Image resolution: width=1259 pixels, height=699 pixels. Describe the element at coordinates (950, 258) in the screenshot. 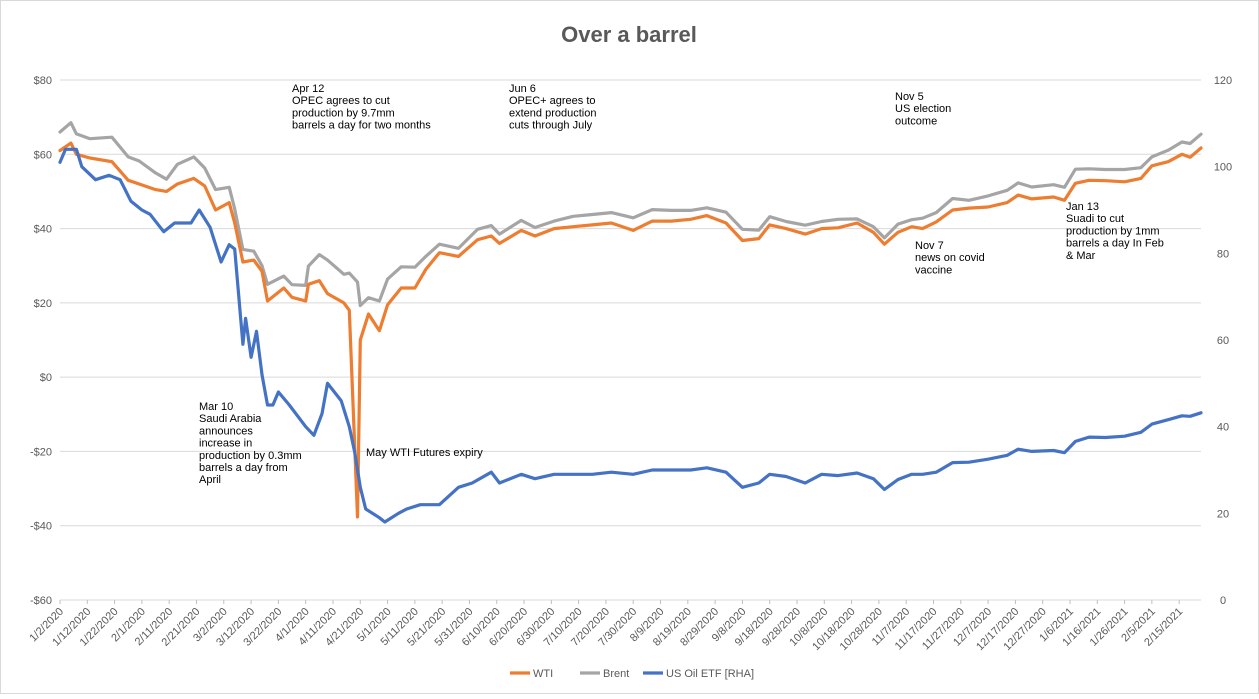

I see `annotation-text: news on covid` at that location.